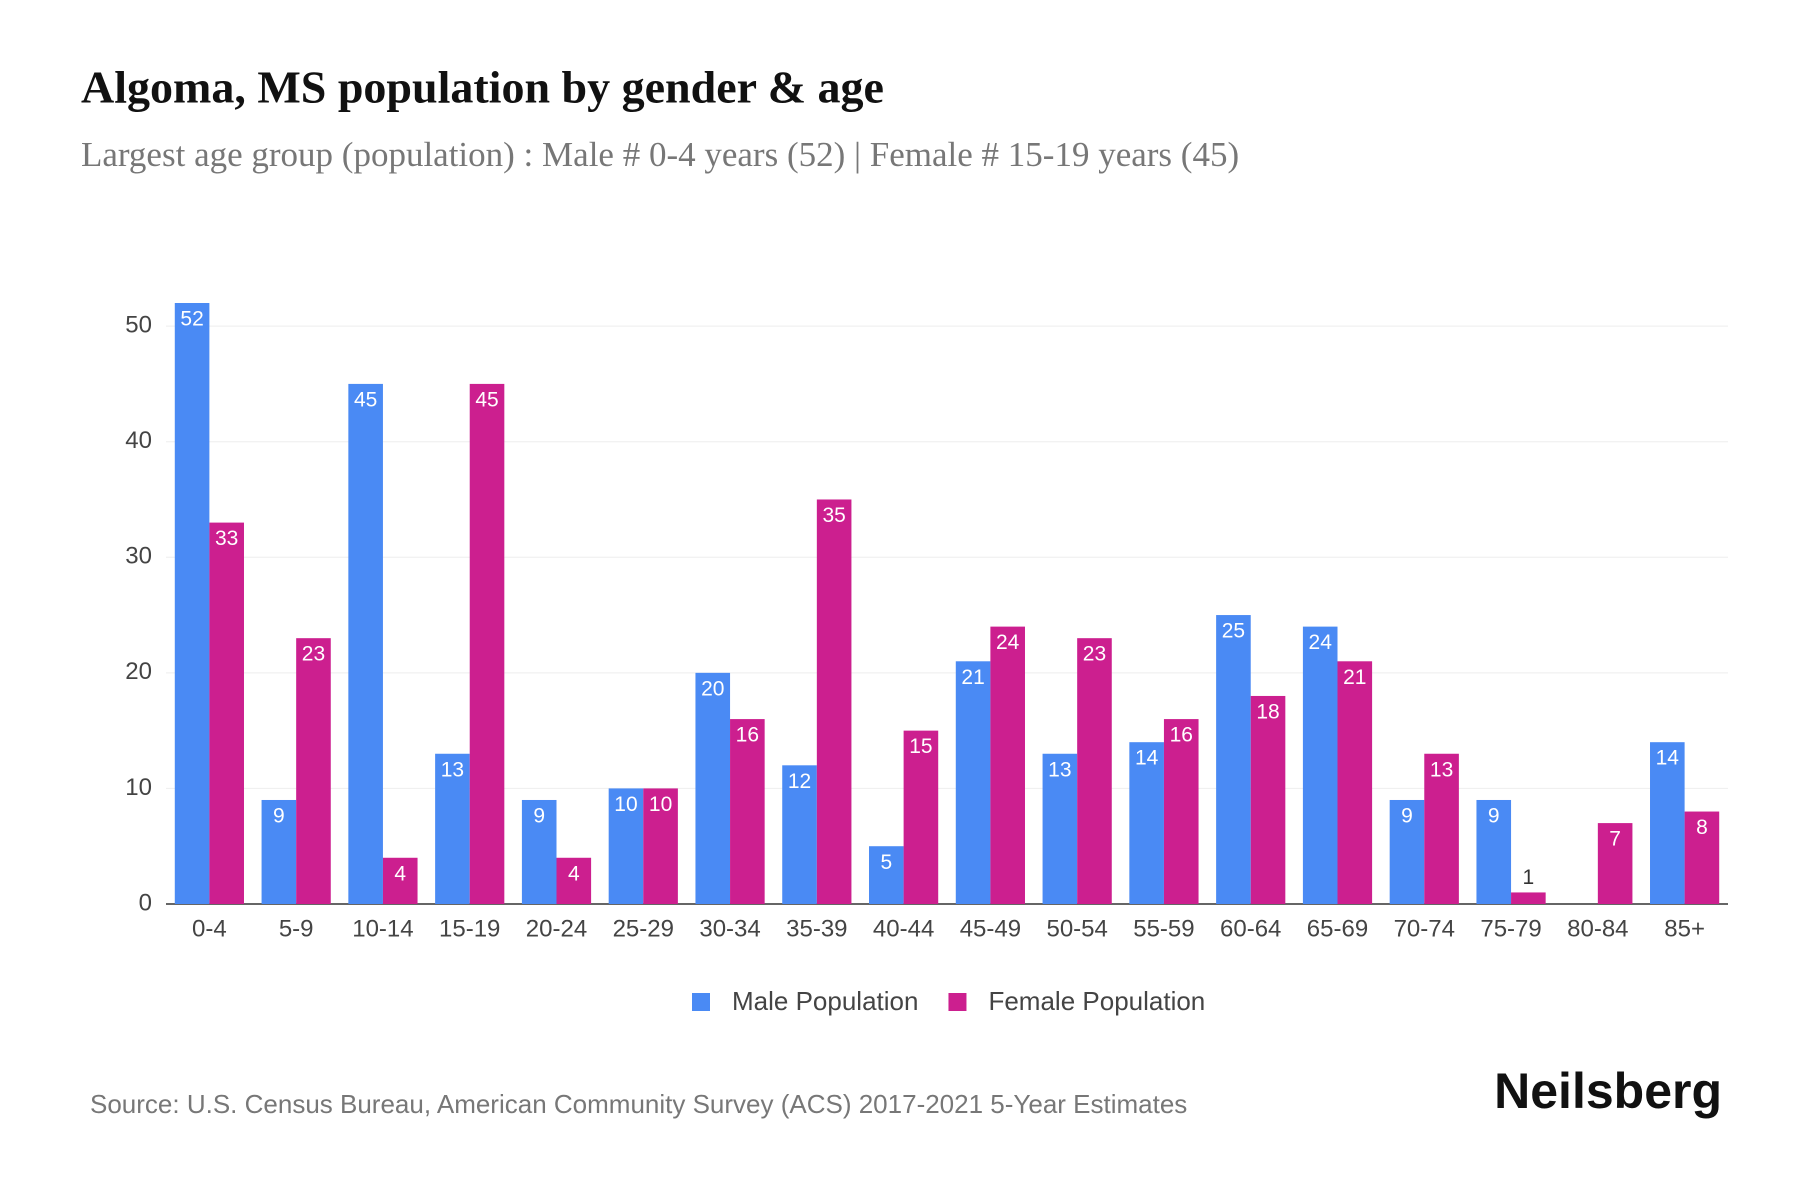  I want to click on x-tick-label: 80-84, so click(1597, 928).